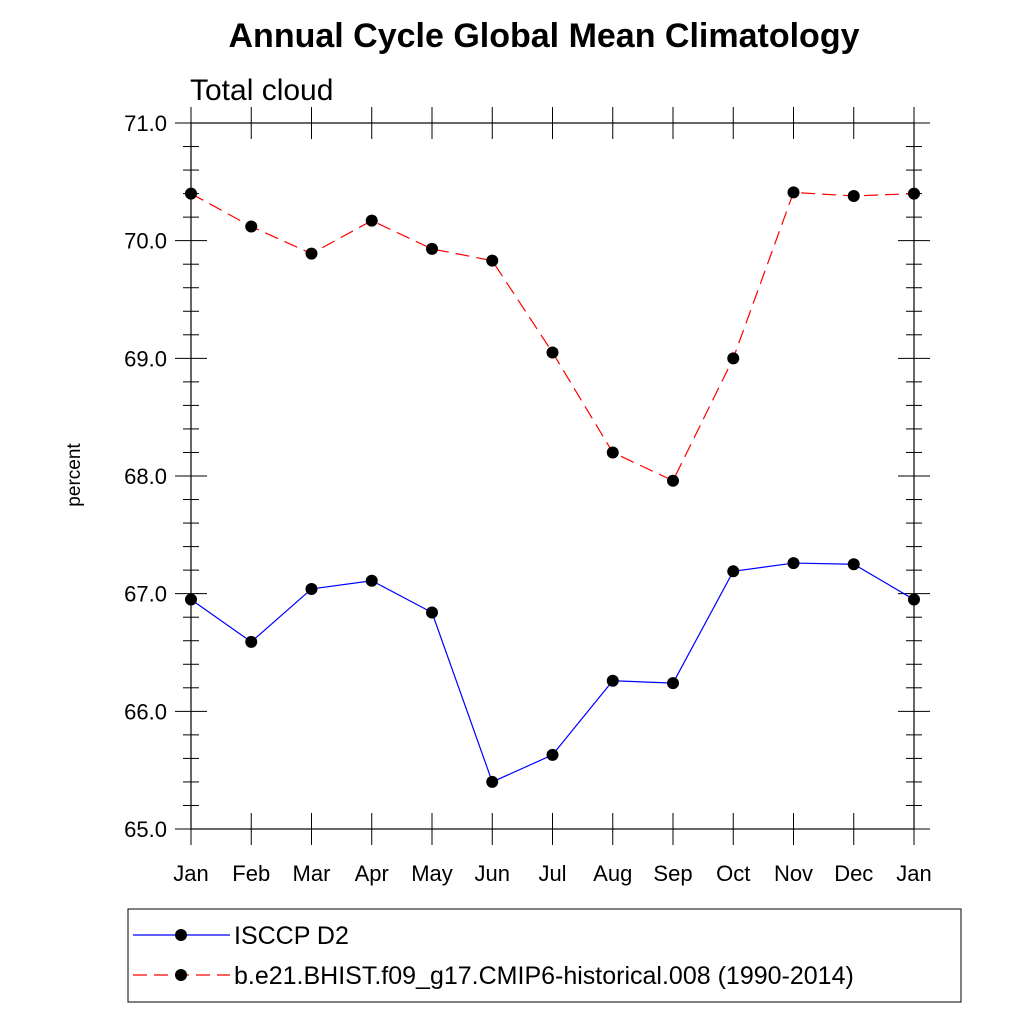  Describe the element at coordinates (145, 829) in the screenshot. I see `y-tick-label: 65.0` at that location.